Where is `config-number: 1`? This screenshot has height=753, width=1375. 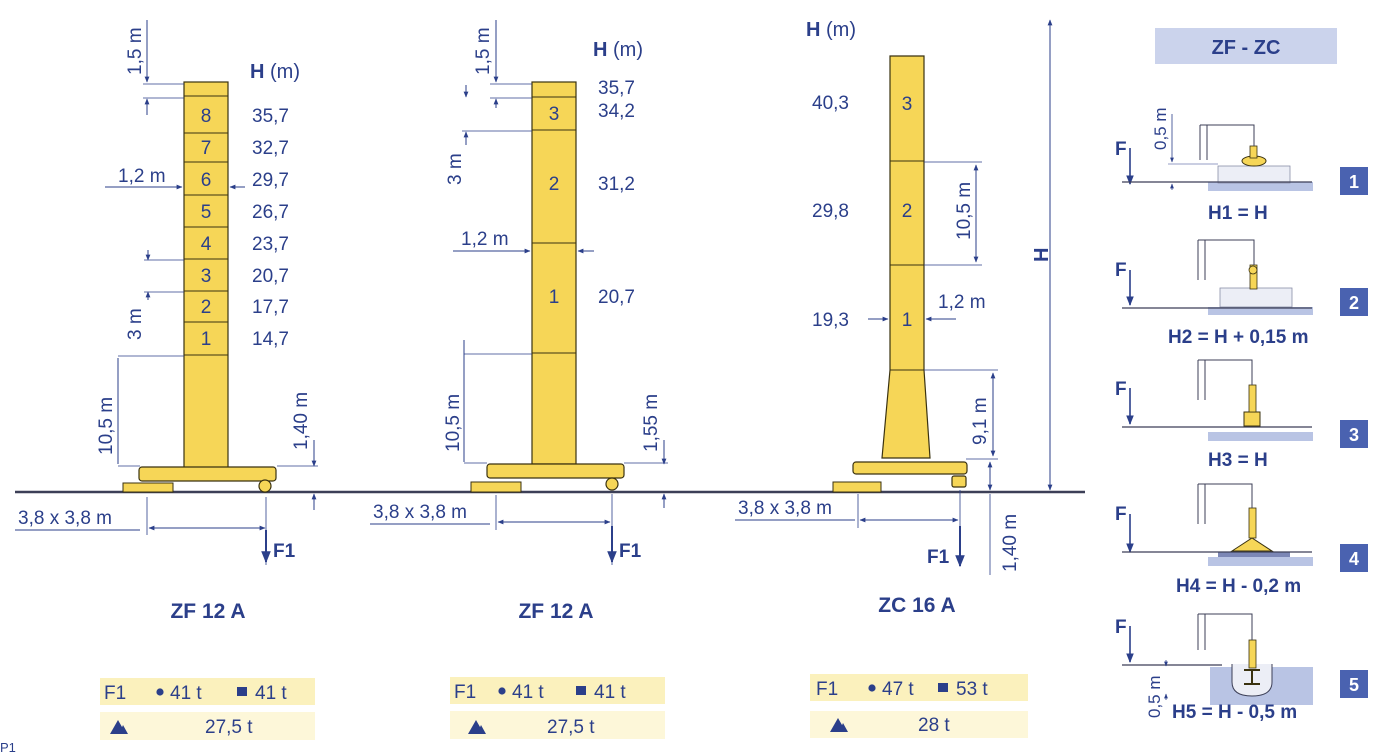
config-number: 1 is located at coordinates (1354, 182).